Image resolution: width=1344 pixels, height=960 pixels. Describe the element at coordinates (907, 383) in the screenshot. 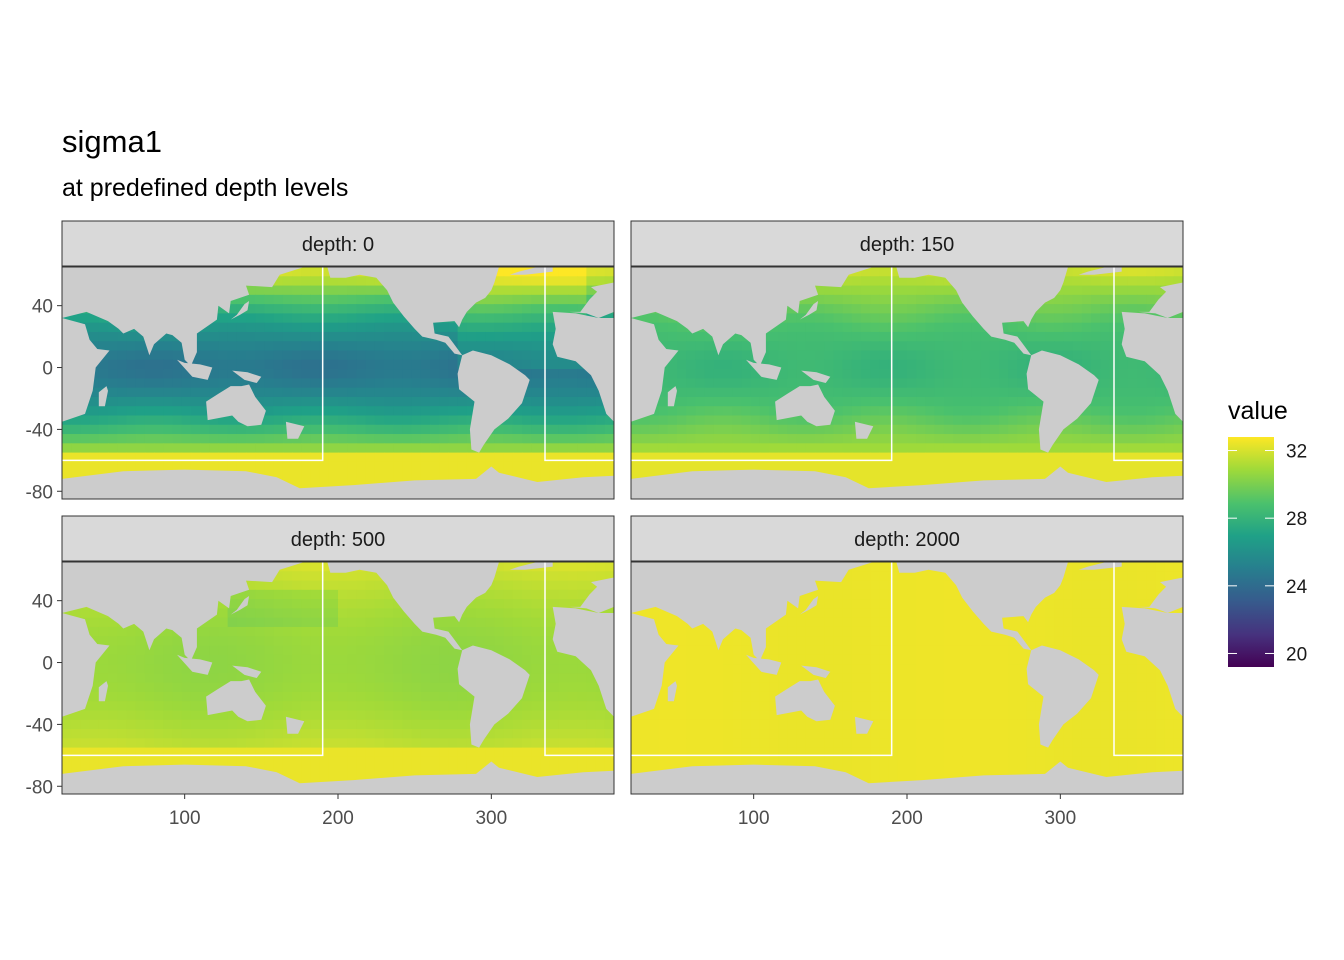

I see `panel-border` at that location.